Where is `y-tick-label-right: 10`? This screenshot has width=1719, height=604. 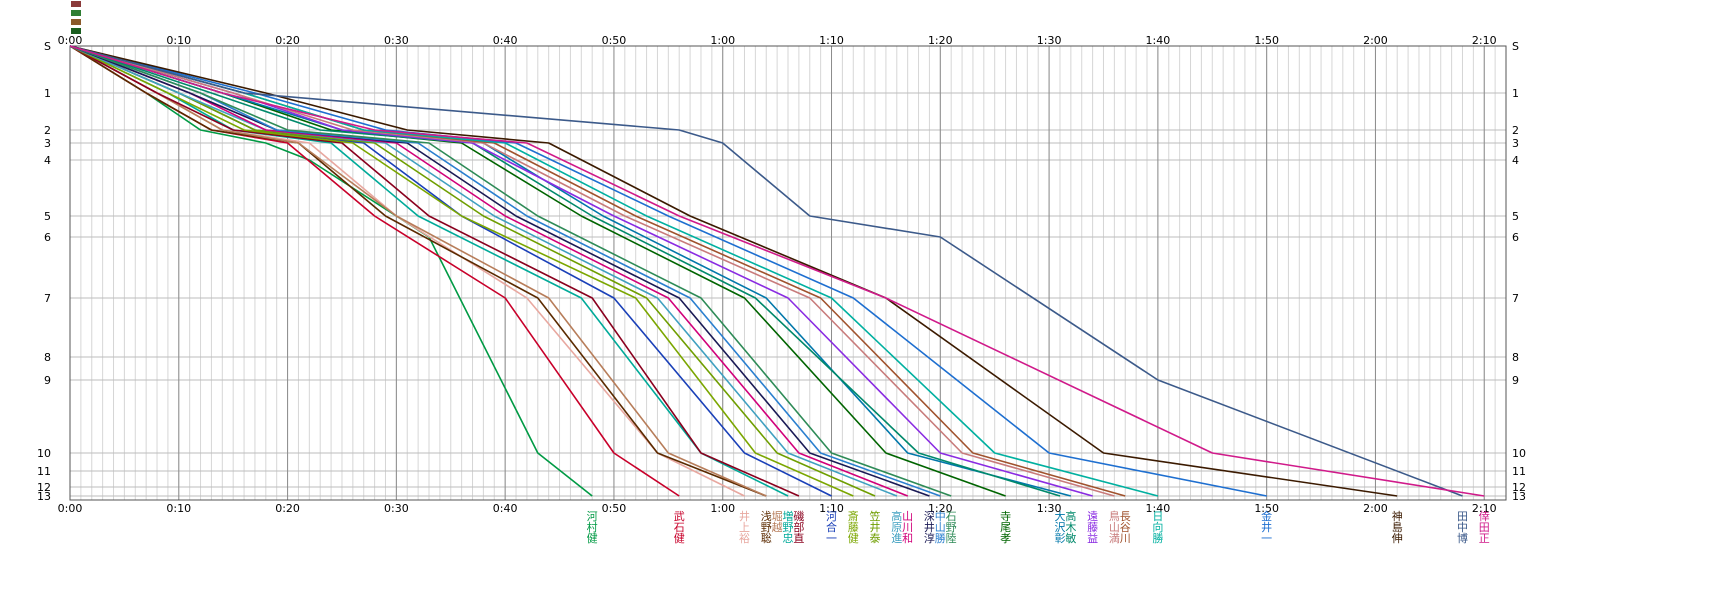 y-tick-label-right: 10 is located at coordinates (1519, 453).